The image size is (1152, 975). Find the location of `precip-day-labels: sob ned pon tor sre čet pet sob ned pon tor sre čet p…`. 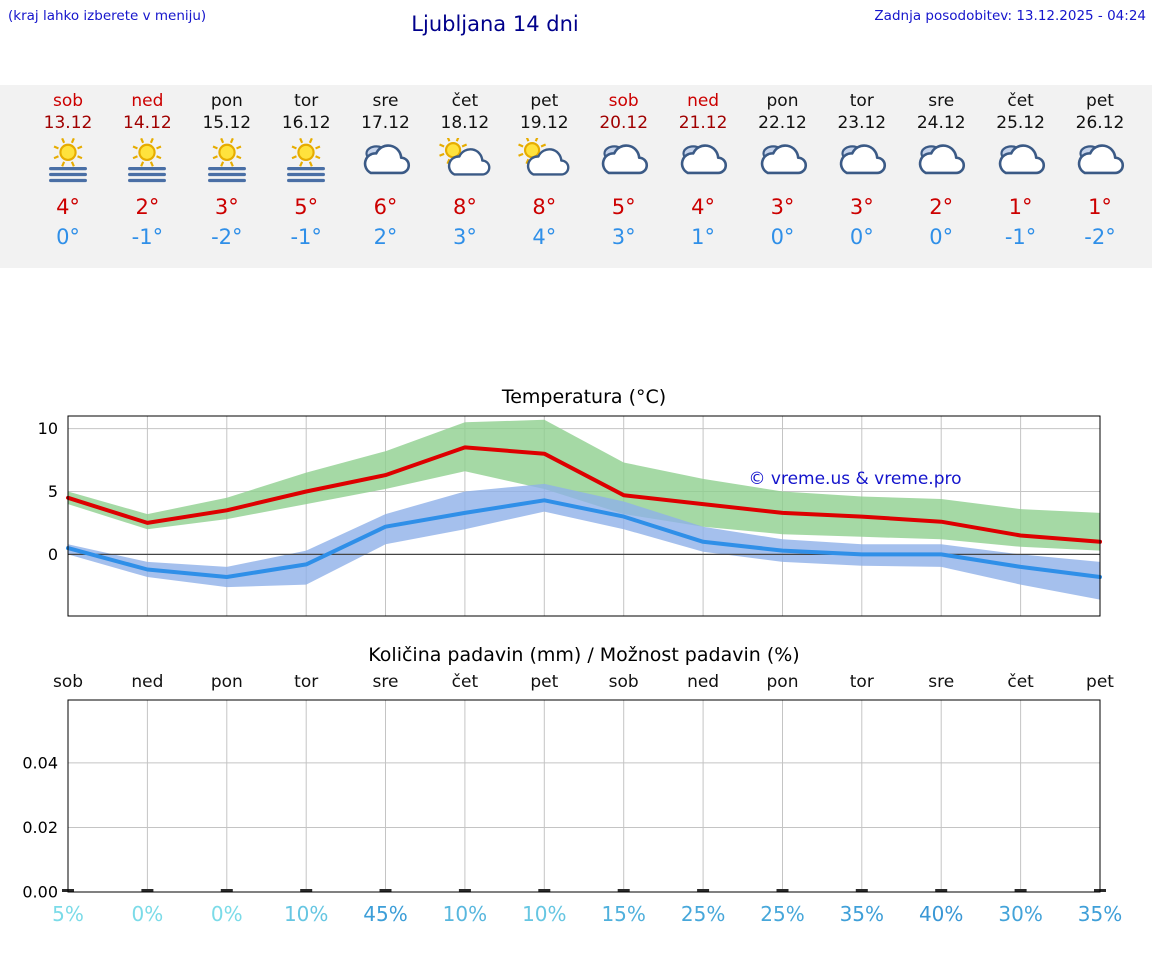

precip-day-labels: sob ned pon tor sre čet pet sob ned pon tor sre čet p… is located at coordinates (576, 684).